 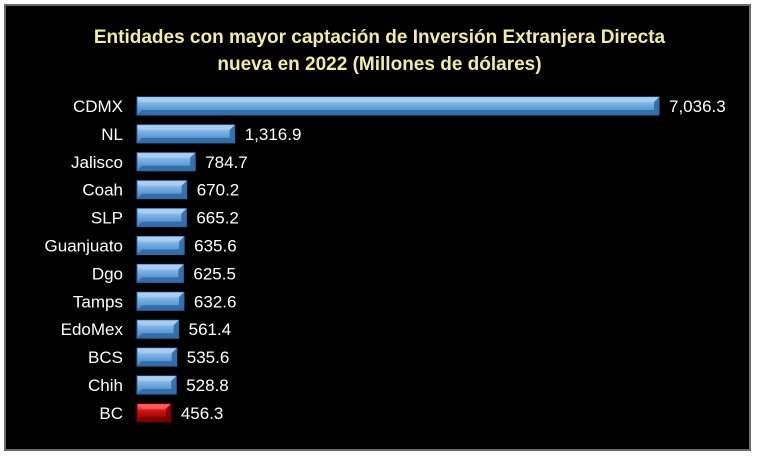 I want to click on value-label: 561.4, so click(x=210, y=329).